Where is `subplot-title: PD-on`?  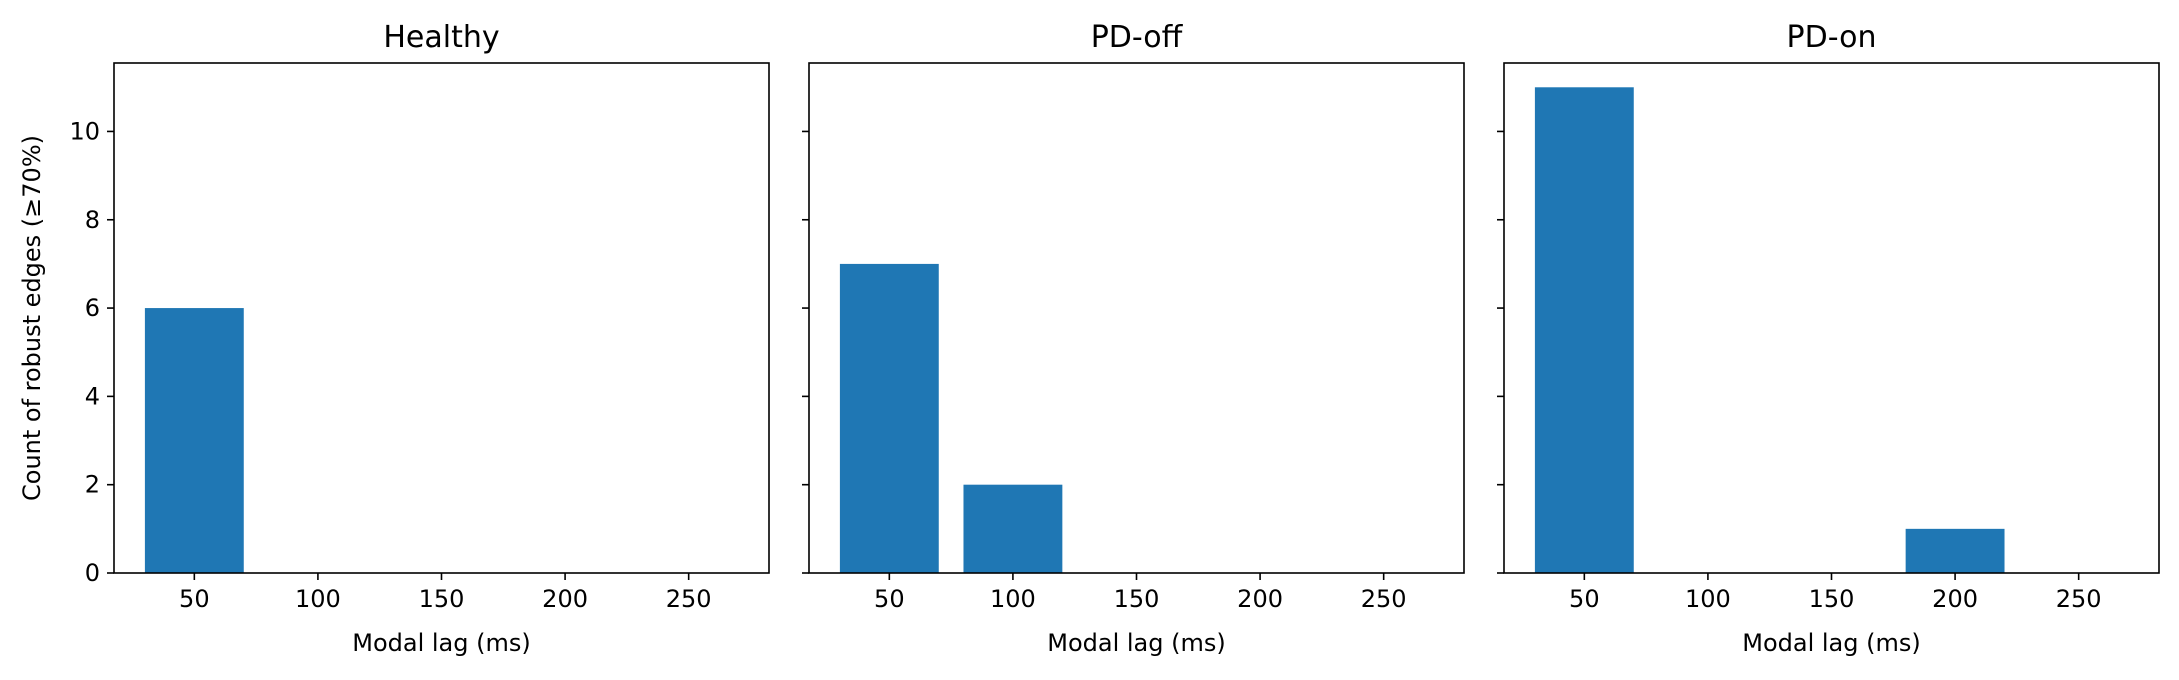 subplot-title: PD-on is located at coordinates (1832, 37).